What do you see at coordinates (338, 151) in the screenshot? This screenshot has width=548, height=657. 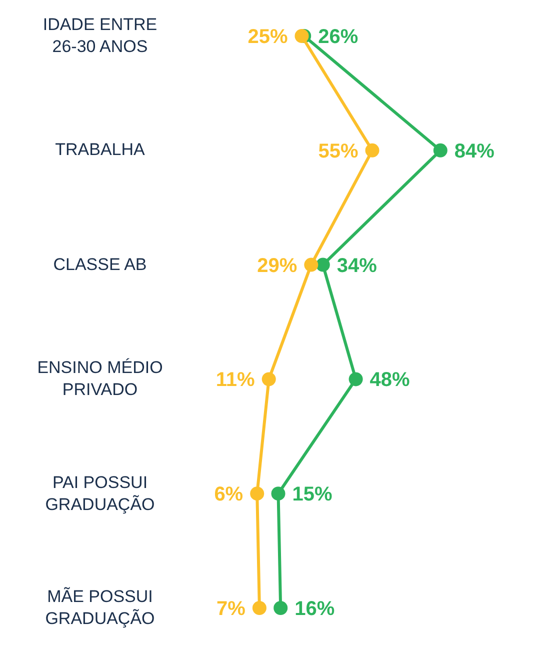 I see `data-label: 55%` at bounding box center [338, 151].